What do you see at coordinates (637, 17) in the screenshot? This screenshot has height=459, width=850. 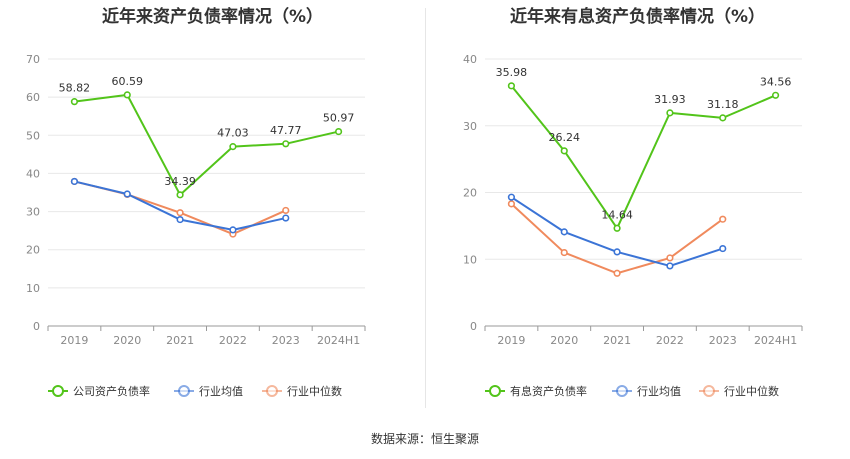 I see `chart-title: 近年来有息资产负债率情况（%）` at bounding box center [637, 17].